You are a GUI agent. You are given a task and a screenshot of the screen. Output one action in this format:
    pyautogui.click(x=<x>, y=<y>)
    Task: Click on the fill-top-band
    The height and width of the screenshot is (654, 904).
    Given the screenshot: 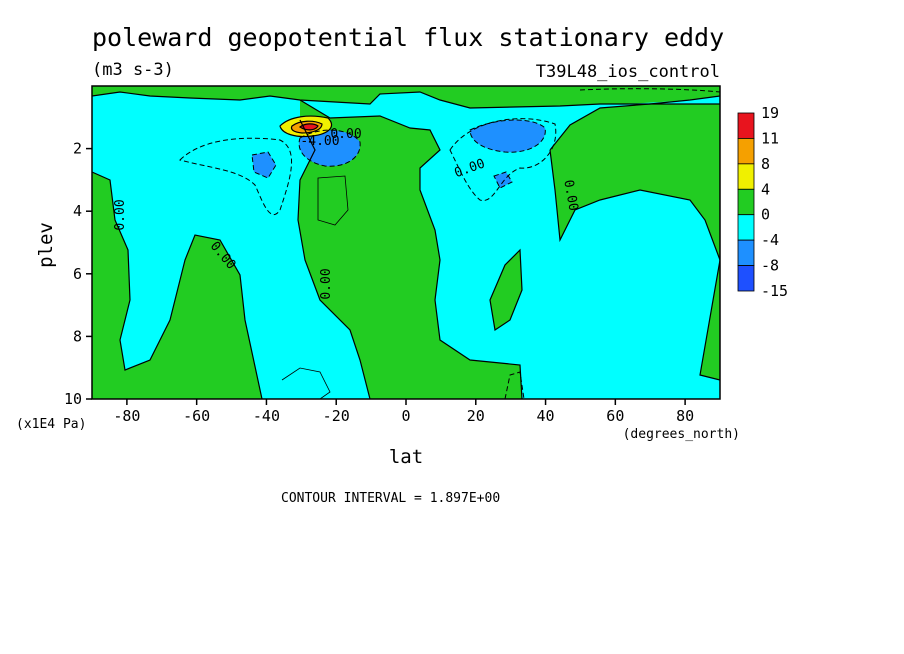 What is the action you would take?
    pyautogui.click(x=406, y=97)
    